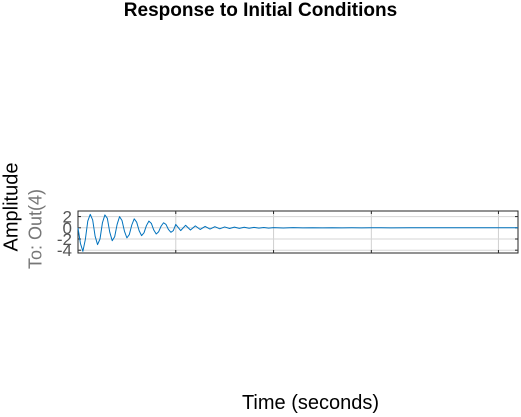 Image resolution: width=521 pixels, height=417 pixels. I want to click on chart-title: Response to Initial Conditions, so click(260, 10).